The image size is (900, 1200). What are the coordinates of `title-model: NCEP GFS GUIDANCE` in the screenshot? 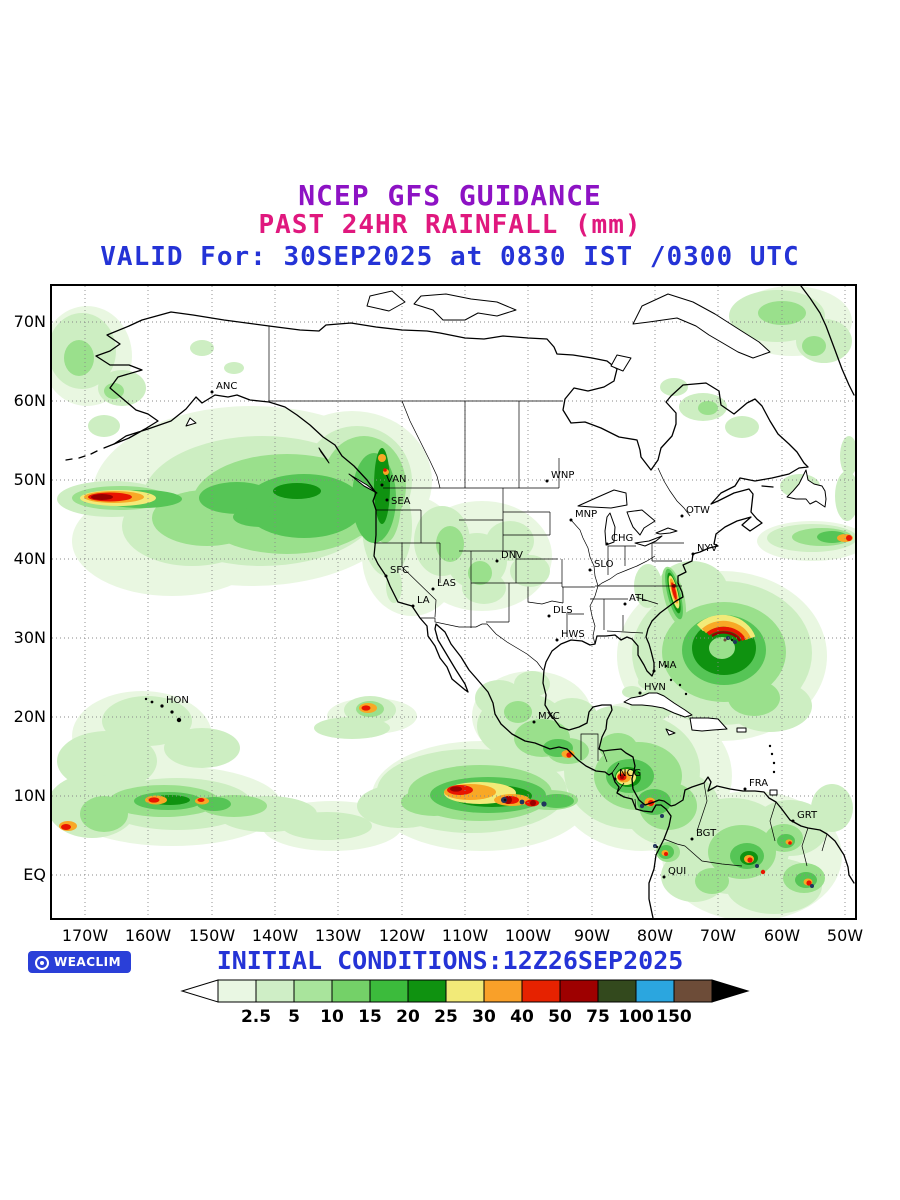 It's located at (450, 195).